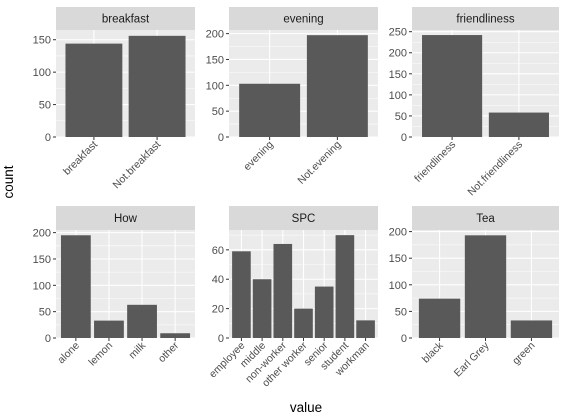 The width and height of the screenshot is (567, 419). What do you see at coordinates (283, 290) in the screenshot?
I see `panel-spc-bar-non-worker` at bounding box center [283, 290].